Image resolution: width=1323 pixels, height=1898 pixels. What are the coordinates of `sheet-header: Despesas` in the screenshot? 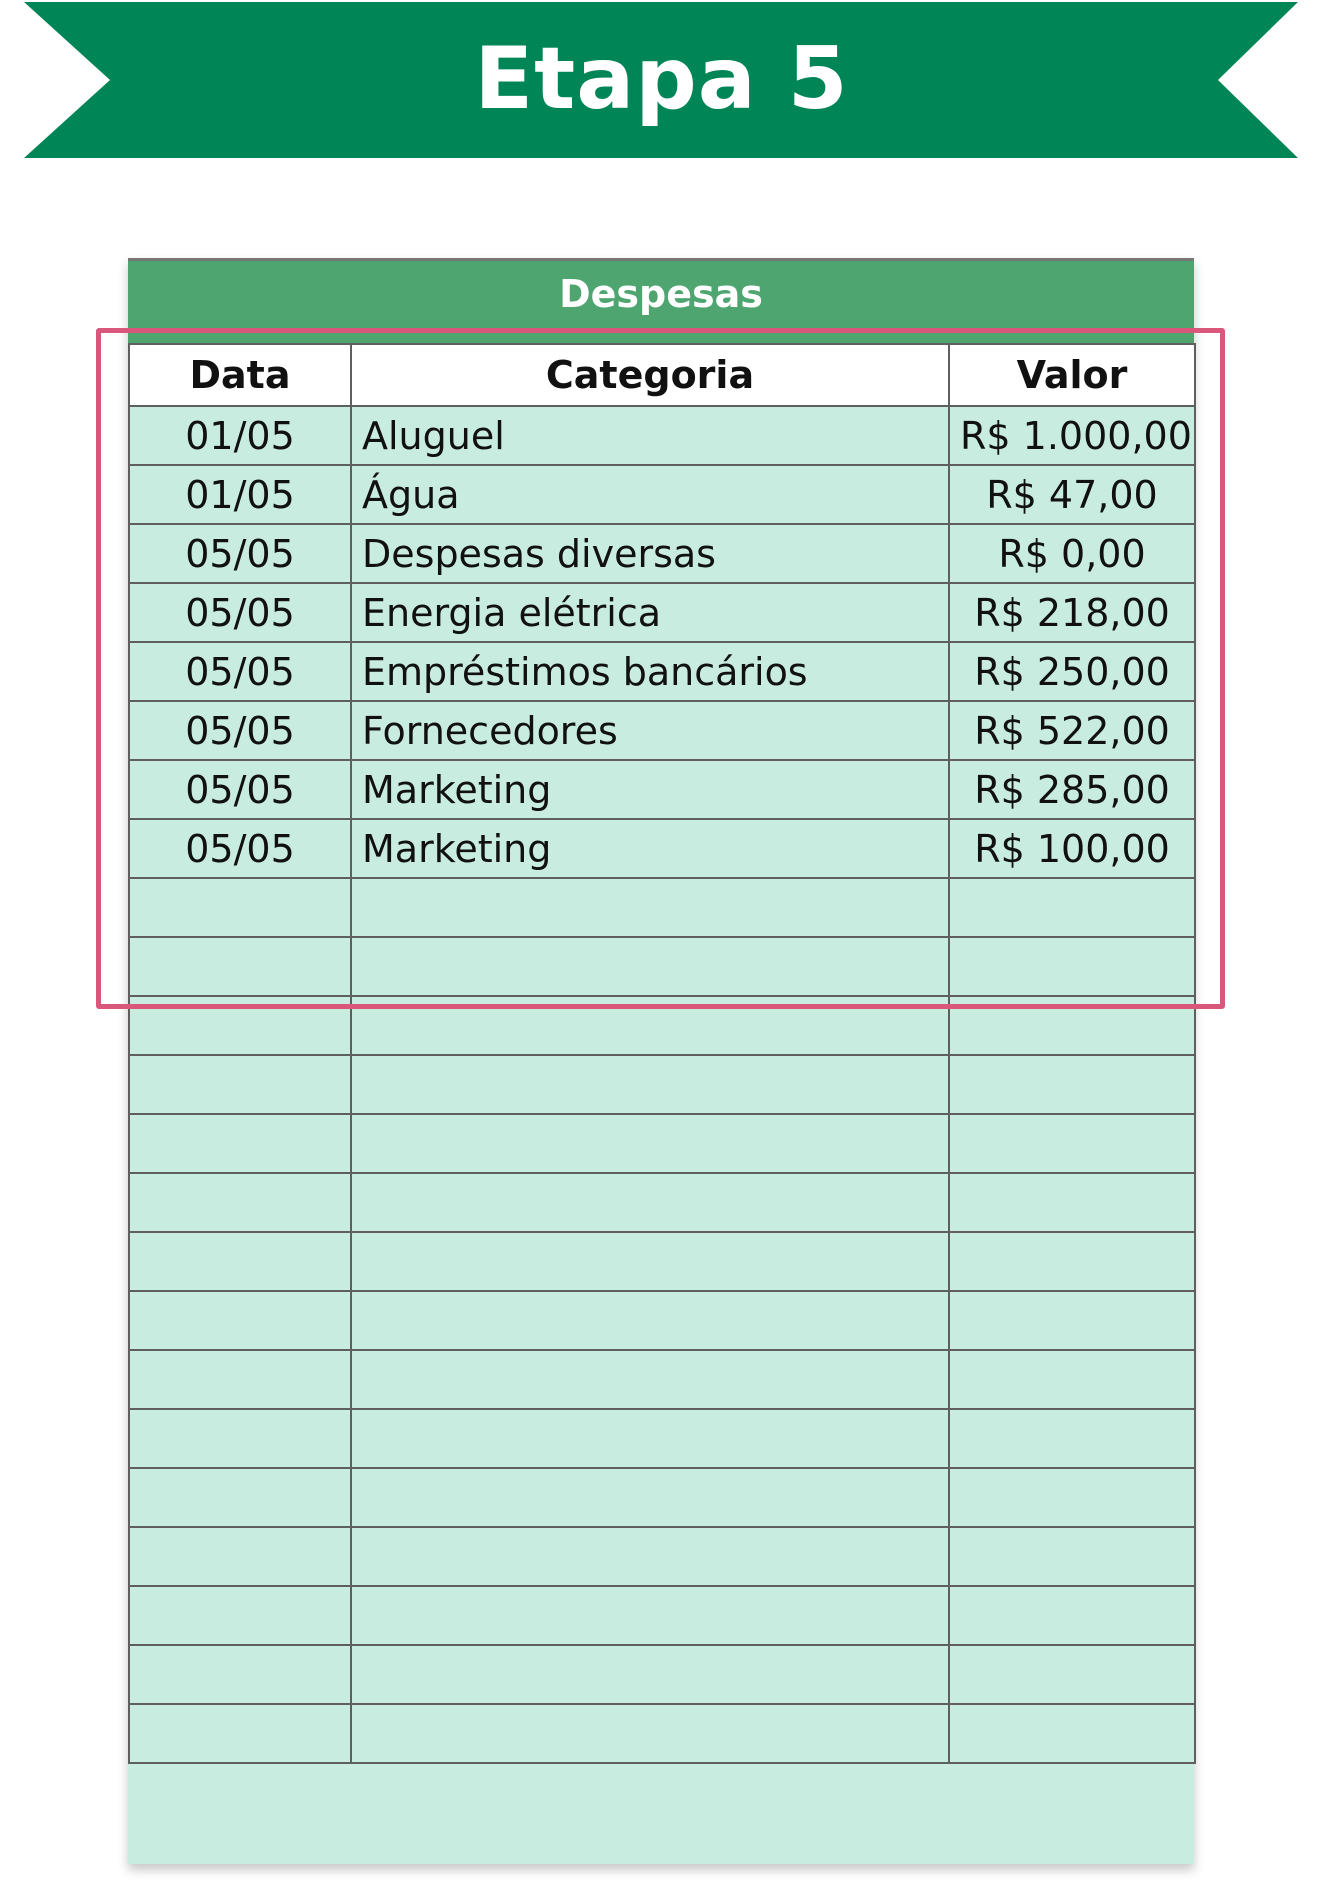 It's located at (661, 300).